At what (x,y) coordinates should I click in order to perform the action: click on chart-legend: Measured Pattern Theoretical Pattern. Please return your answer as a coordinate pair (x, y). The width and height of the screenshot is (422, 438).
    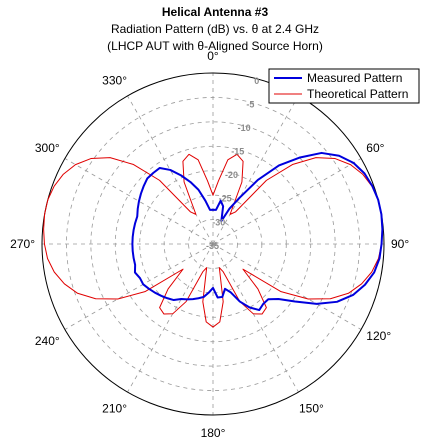
    Looking at the image, I should click on (344, 86).